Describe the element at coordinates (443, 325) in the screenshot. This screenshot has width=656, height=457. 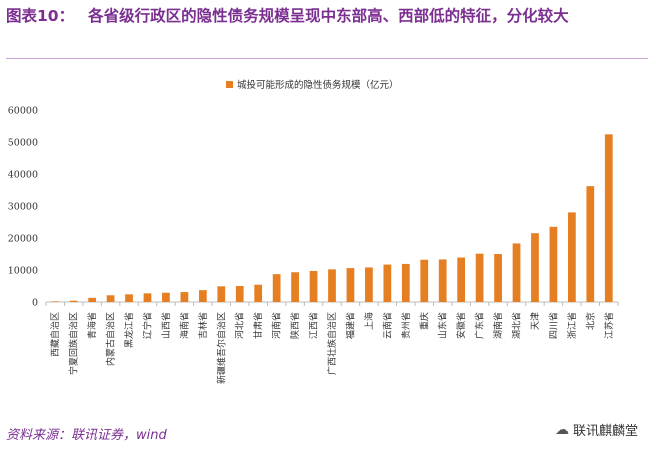
I see `x-tick-label: 山东省` at that location.